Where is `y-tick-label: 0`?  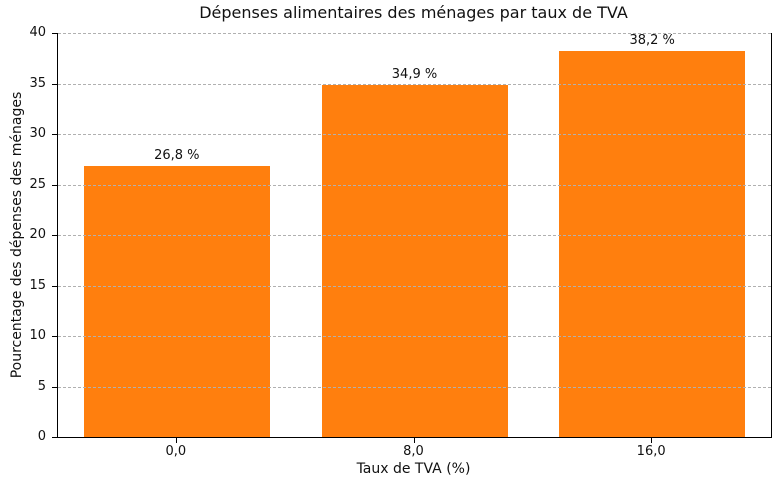 y-tick-label: 0 is located at coordinates (41, 436).